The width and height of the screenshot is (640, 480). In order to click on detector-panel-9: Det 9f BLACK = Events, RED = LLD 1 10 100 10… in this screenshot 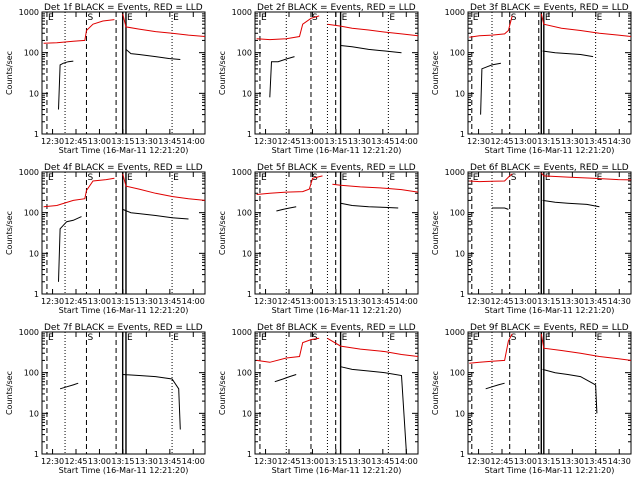, I will do `click(531, 399)`.